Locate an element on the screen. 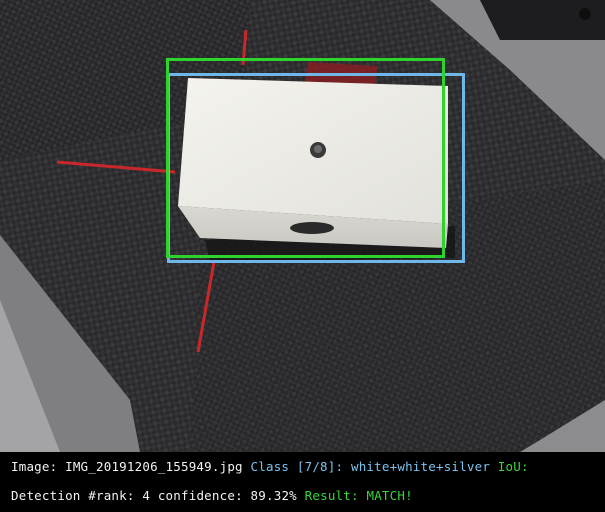  image-filename: IMG_20191206_155949.jpg is located at coordinates (154, 466).